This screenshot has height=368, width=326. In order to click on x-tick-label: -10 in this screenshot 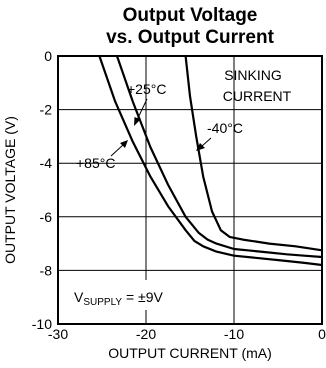, I will do `click(234, 334)`.